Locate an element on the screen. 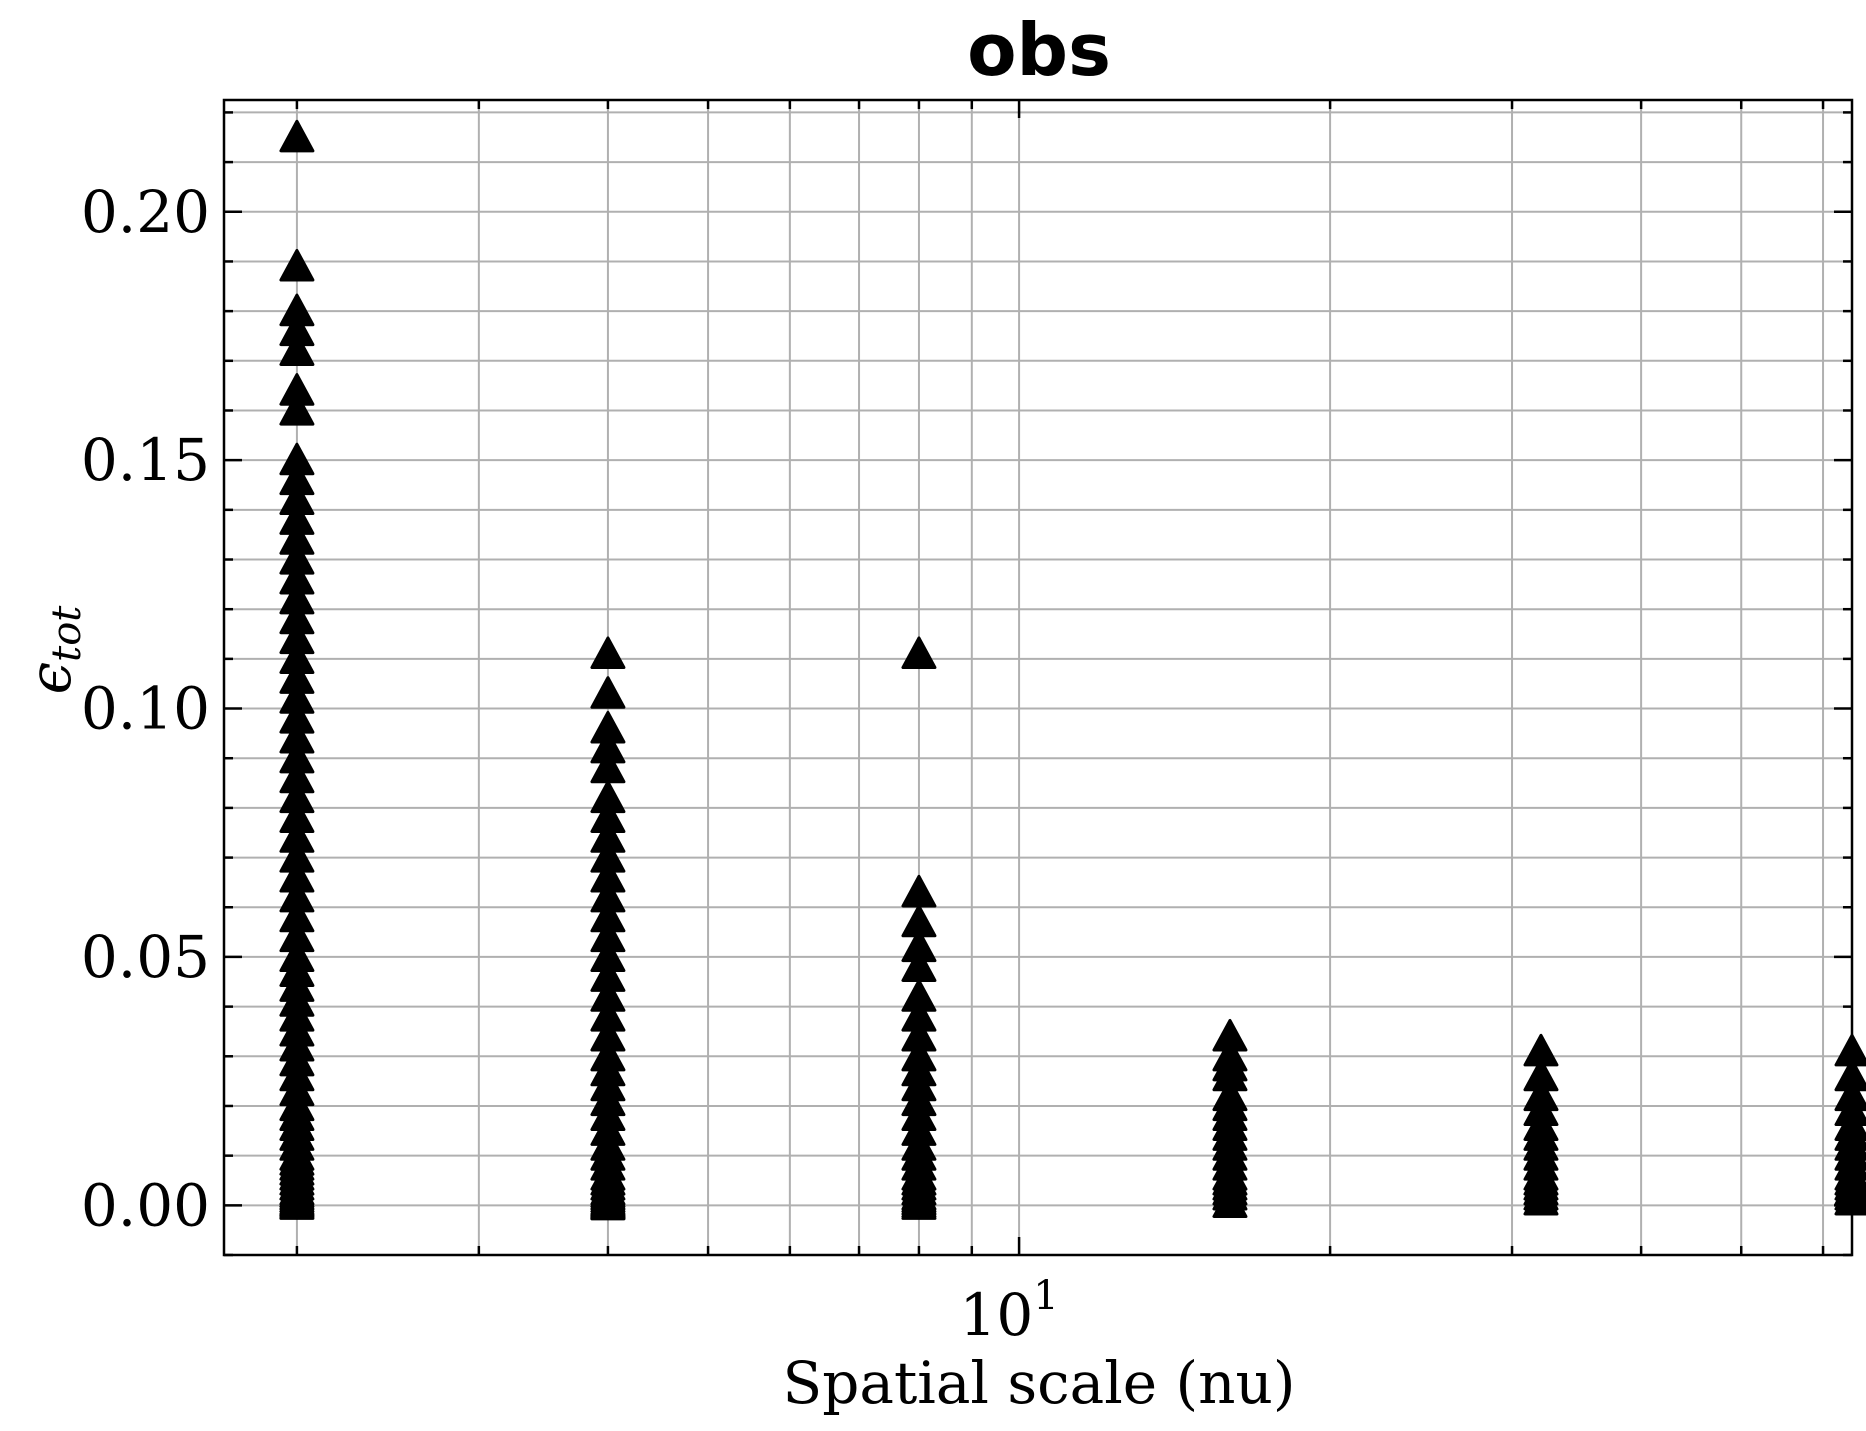  x-tick-label: 101 is located at coordinates (1008, 1311).